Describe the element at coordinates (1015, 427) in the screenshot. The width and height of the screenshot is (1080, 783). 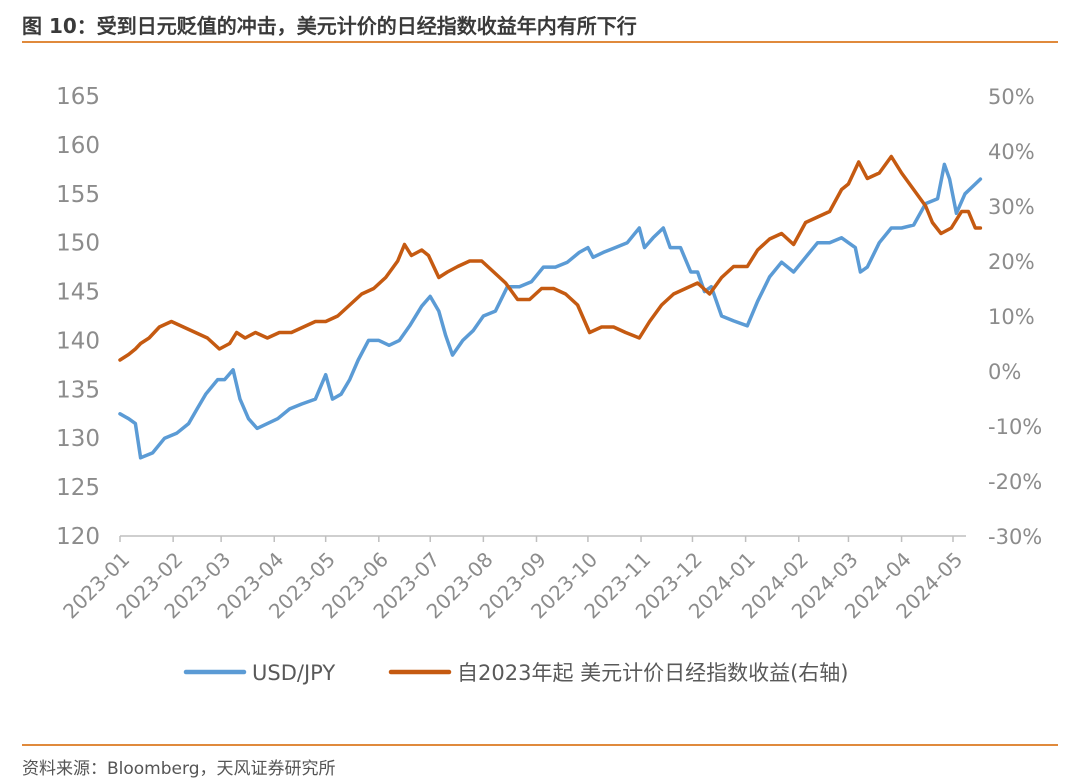
I see `y-right-tick-label: -10%` at that location.